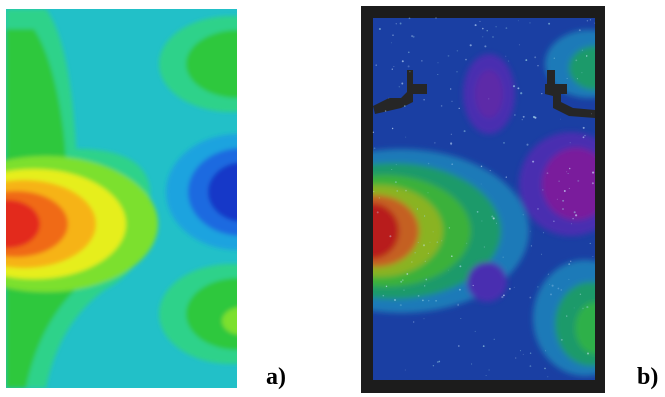 This screenshot has height=397, width=665. Describe the element at coordinates (582, 68) in the screenshot. I see `b-upper-right-green` at that location.